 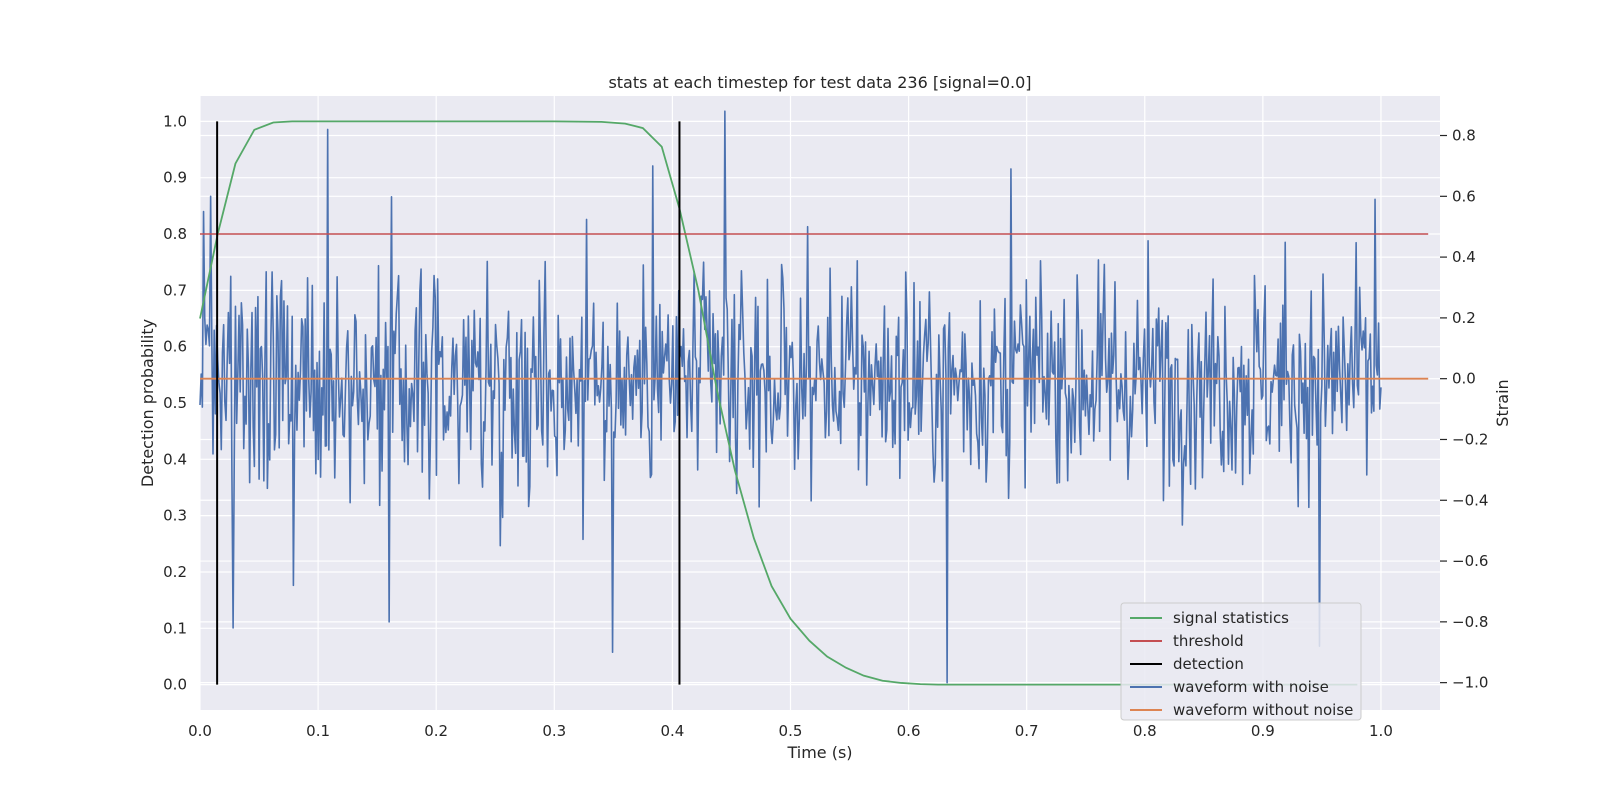 I want to click on x-tick-label: 0.3, so click(x=554, y=731).